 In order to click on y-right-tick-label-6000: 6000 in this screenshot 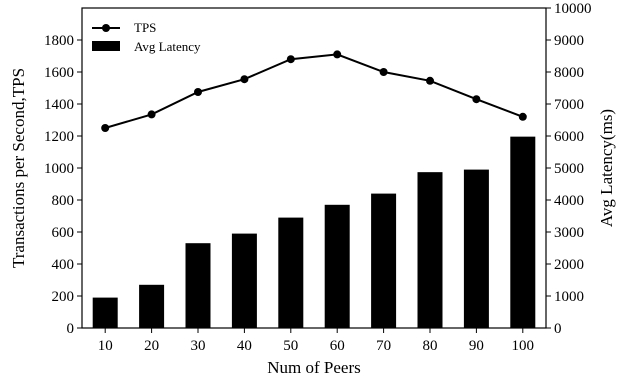, I will do `click(569, 137)`.